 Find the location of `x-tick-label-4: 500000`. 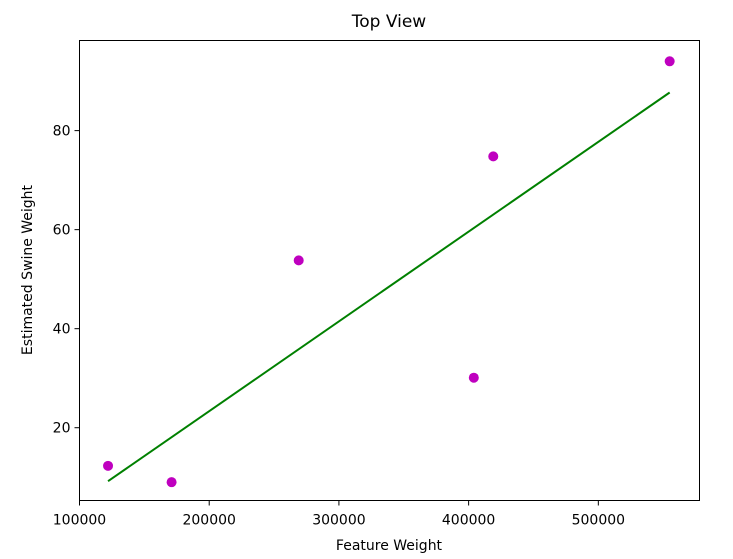

x-tick-label-4: 500000 is located at coordinates (598, 521).